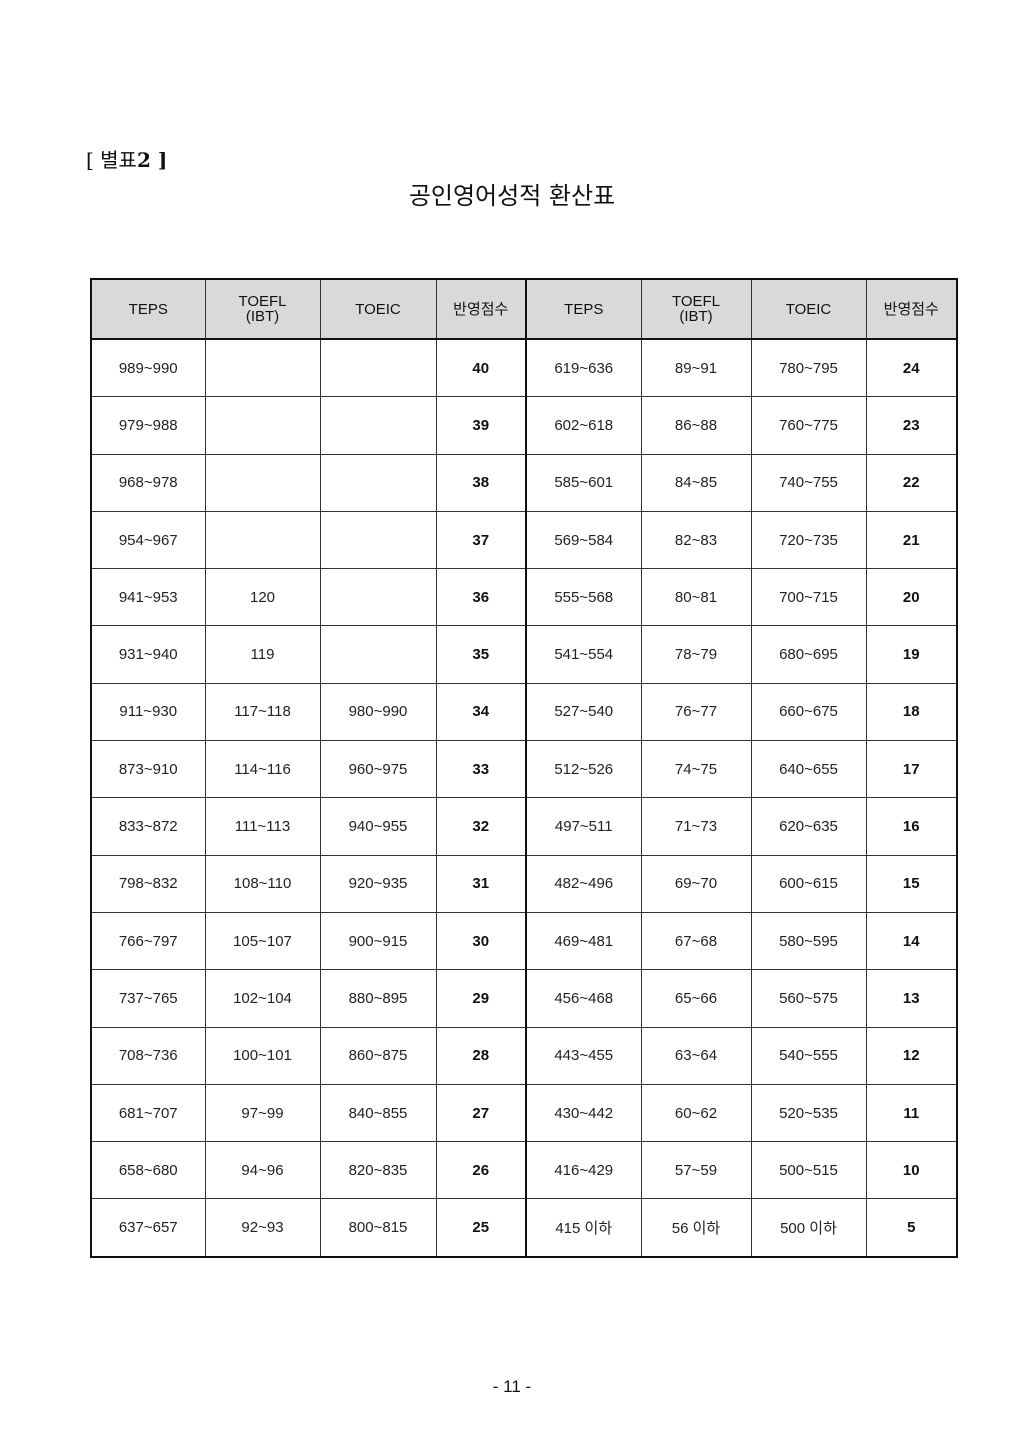  Describe the element at coordinates (262, 654) in the screenshot. I see `cell-toefl: 119` at that location.